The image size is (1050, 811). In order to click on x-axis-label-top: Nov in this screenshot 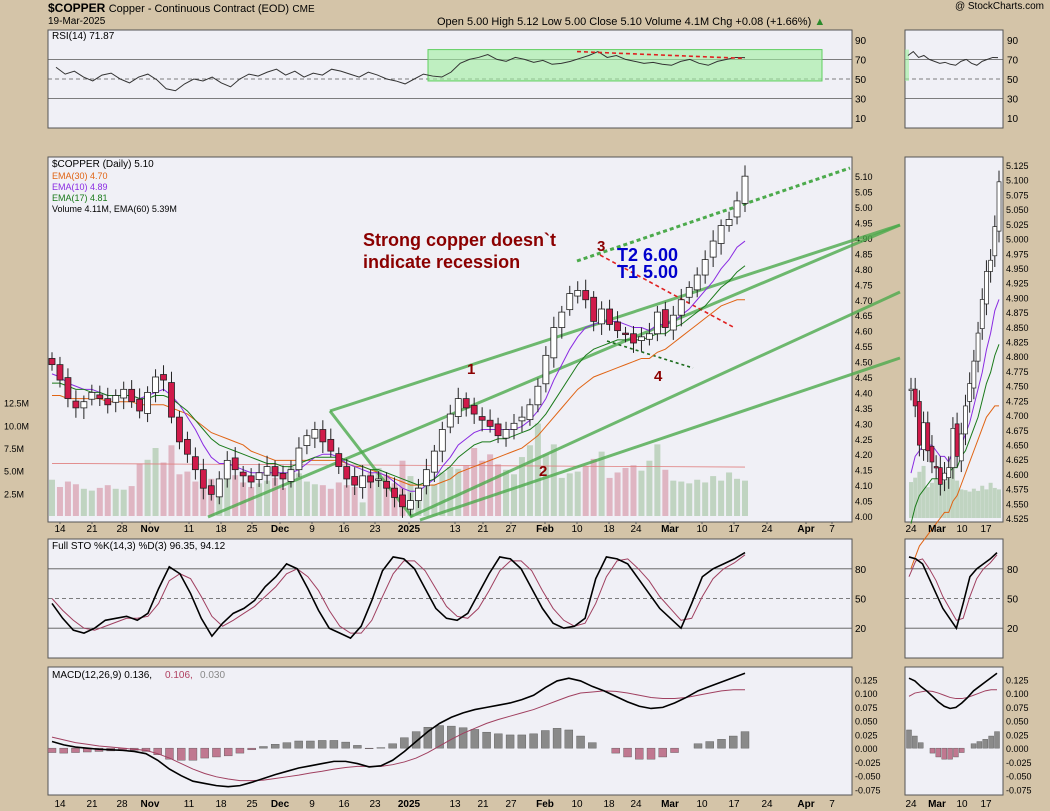, I will do `click(150, 529)`.